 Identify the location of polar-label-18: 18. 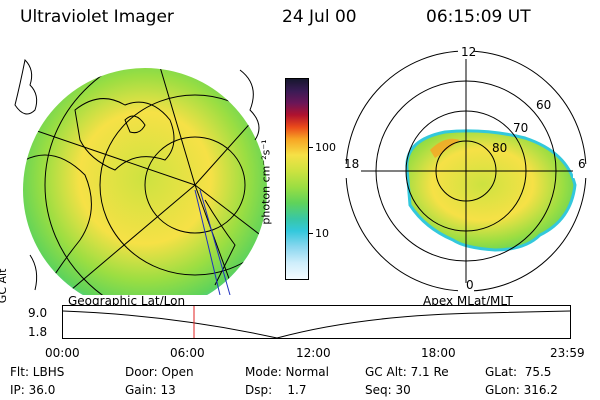
(352, 164).